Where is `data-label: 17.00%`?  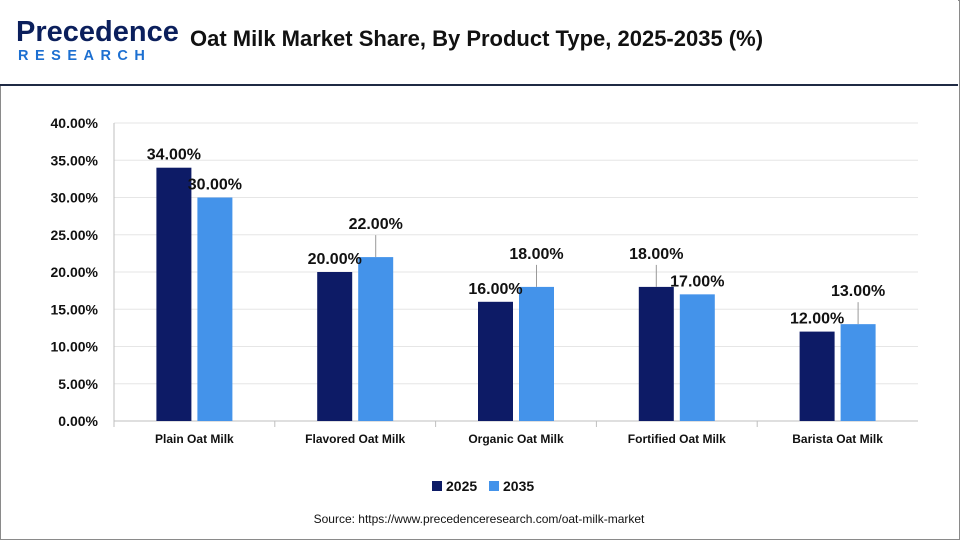
data-label: 17.00% is located at coordinates (697, 281).